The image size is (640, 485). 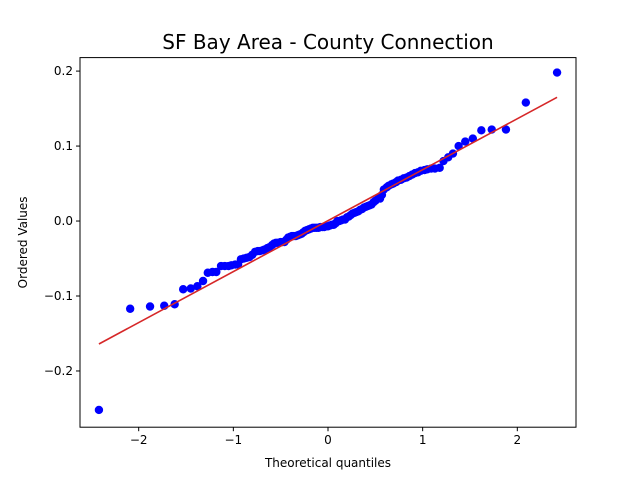 What do you see at coordinates (328, 440) in the screenshot?
I see `x-tick-label: 0` at bounding box center [328, 440].